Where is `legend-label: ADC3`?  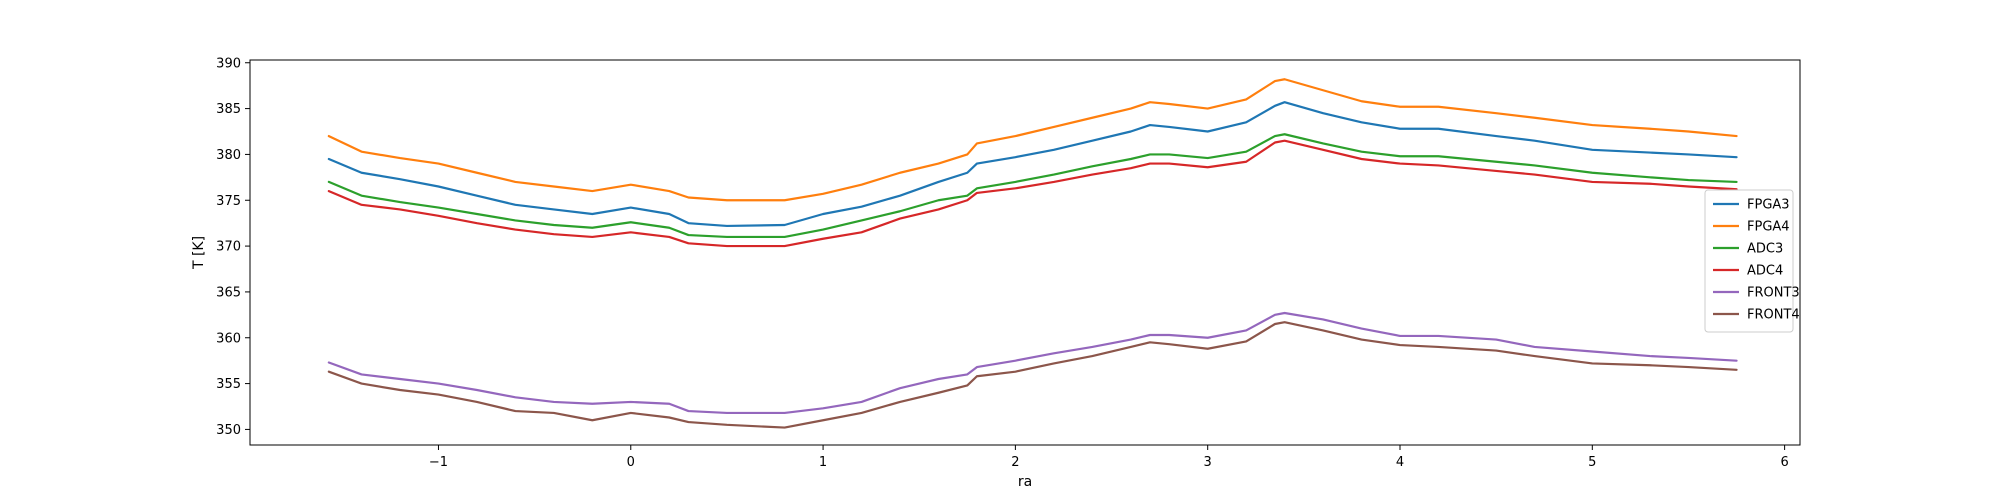
legend-label: ADC3 is located at coordinates (1765, 249).